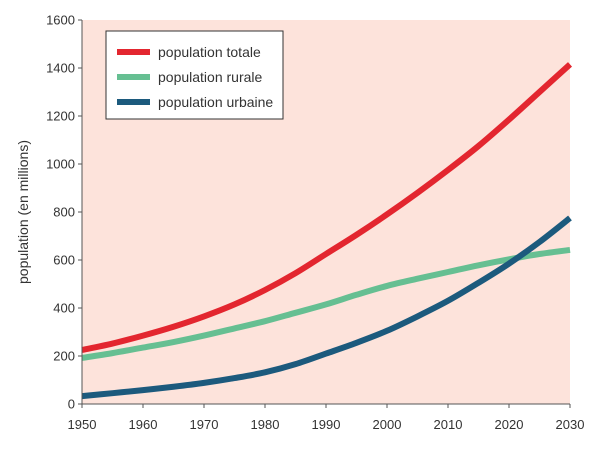  What do you see at coordinates (570, 424) in the screenshot?
I see `x-tick-label: 2030` at bounding box center [570, 424].